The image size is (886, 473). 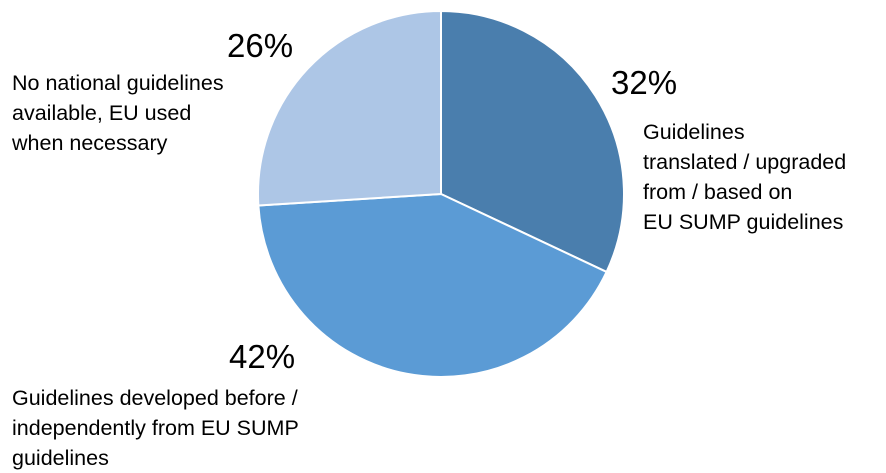 I want to click on pie-category-label-2-line-1: Guidelines developed before /, so click(x=155, y=398).